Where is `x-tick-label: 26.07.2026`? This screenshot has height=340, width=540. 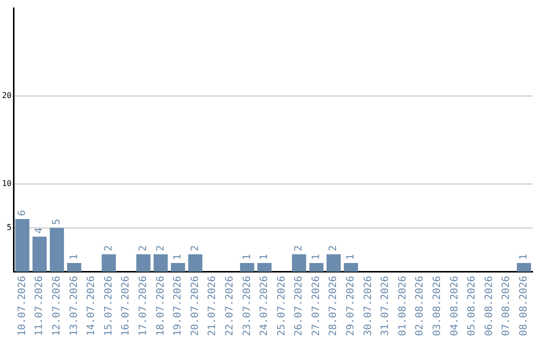
x-tick-label: 26.07.2026 is located at coordinates (299, 306).